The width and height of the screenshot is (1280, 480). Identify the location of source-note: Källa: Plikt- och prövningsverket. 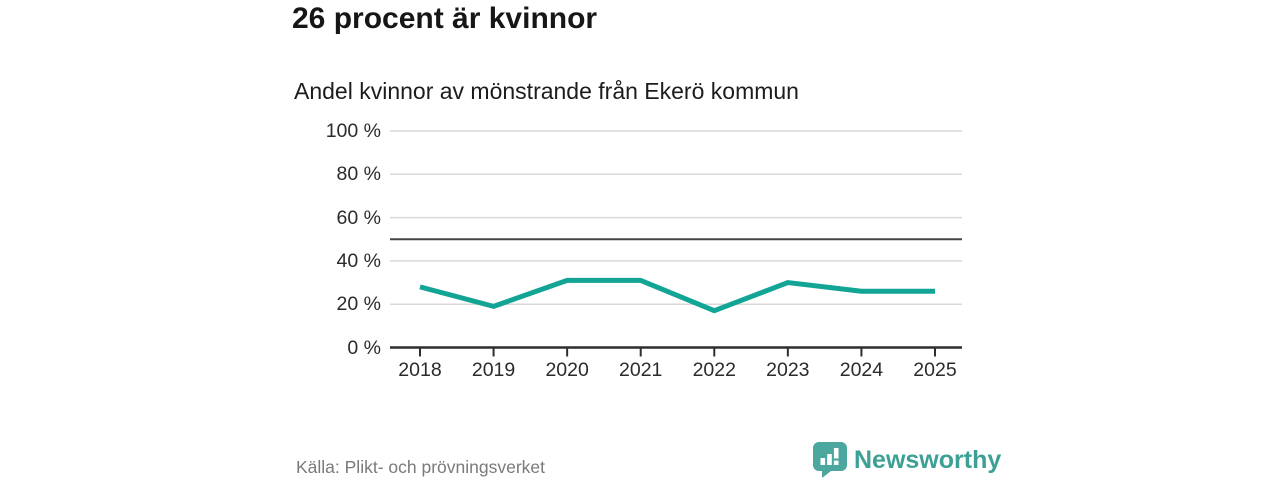
(420, 467).